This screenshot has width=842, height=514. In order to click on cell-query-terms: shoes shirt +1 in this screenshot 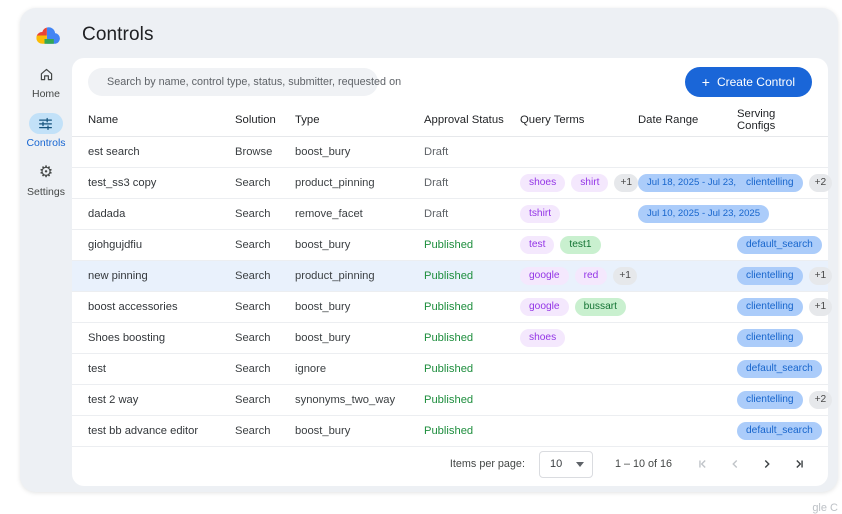, I will do `click(579, 183)`.